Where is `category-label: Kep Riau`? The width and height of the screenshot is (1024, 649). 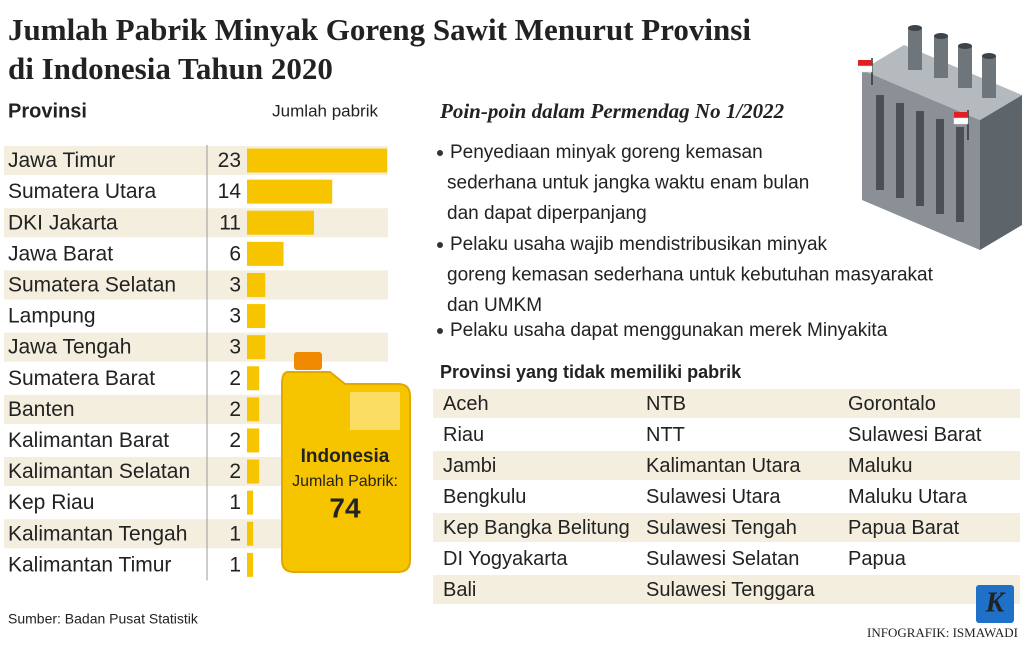
category-label: Kep Riau is located at coordinates (51, 502).